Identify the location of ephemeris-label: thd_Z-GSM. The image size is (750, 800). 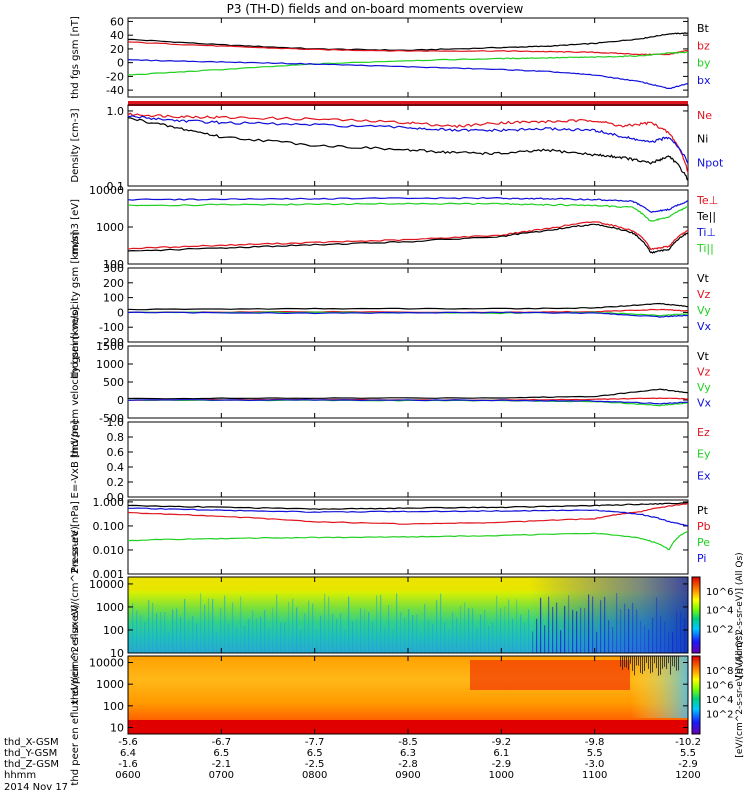
(31, 764).